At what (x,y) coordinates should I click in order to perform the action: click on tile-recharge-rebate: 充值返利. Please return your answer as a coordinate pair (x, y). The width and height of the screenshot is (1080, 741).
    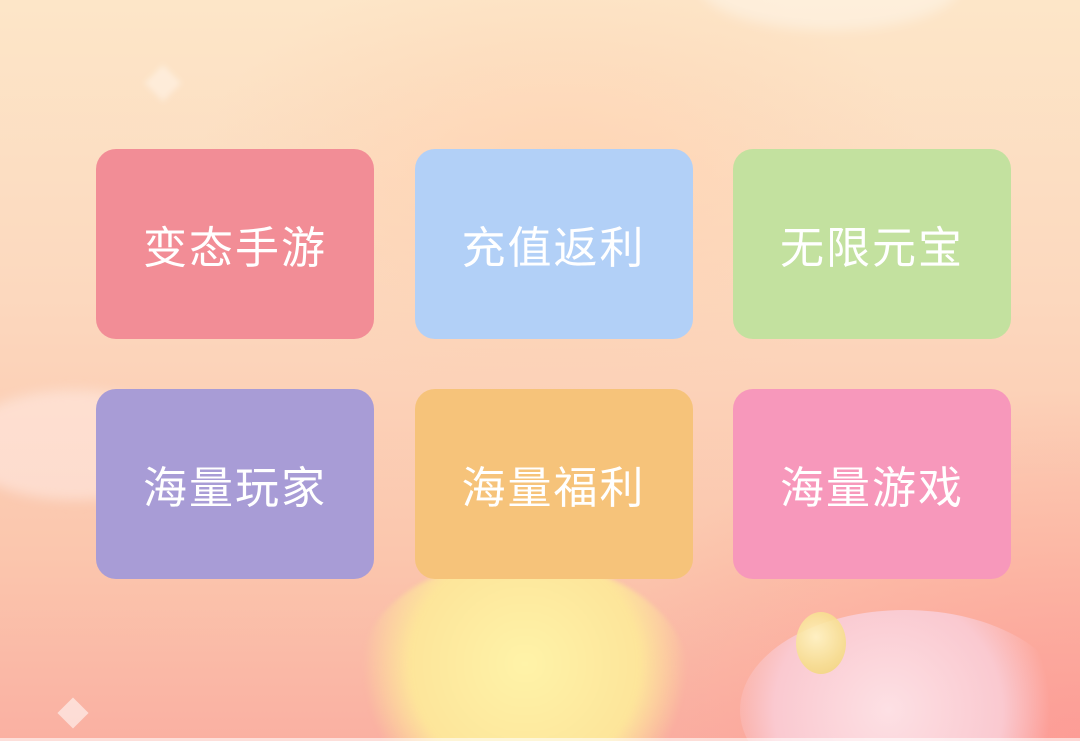
    Looking at the image, I should click on (553, 244).